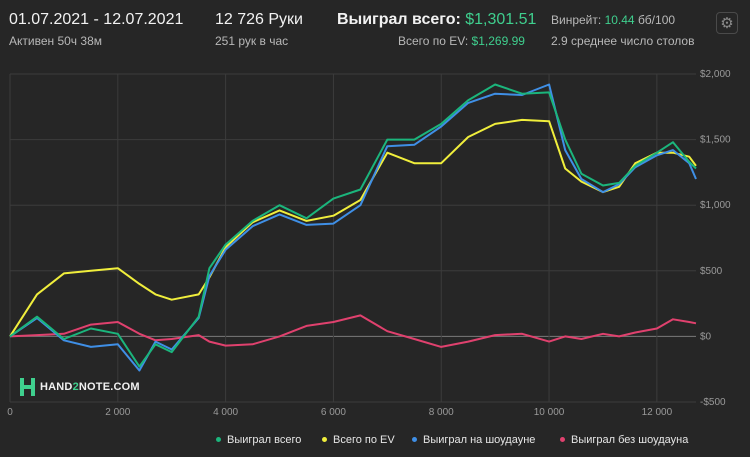 The image size is (750, 457). What do you see at coordinates (473, 440) in the screenshot?
I see `legend-item-showdown: Выиграл на шоудауне` at bounding box center [473, 440].